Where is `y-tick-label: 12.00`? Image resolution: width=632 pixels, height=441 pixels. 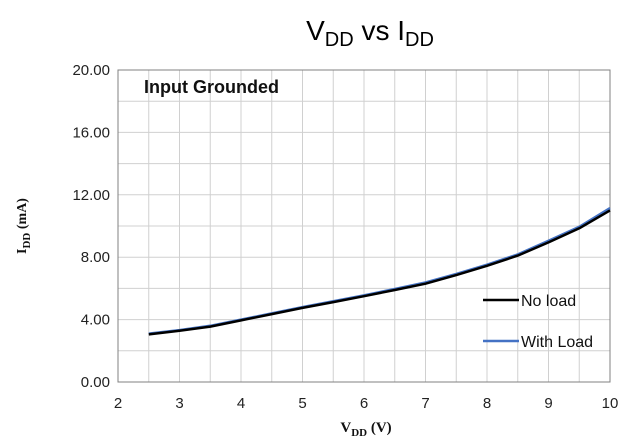 y-tick-label: 12.00 is located at coordinates (91, 195).